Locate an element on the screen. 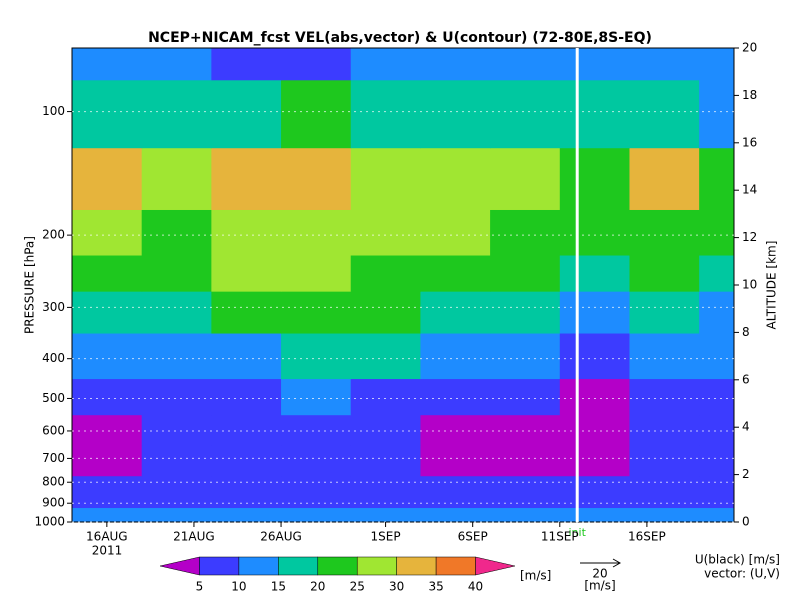  y-tick-label: 500 is located at coordinates (53, 398).